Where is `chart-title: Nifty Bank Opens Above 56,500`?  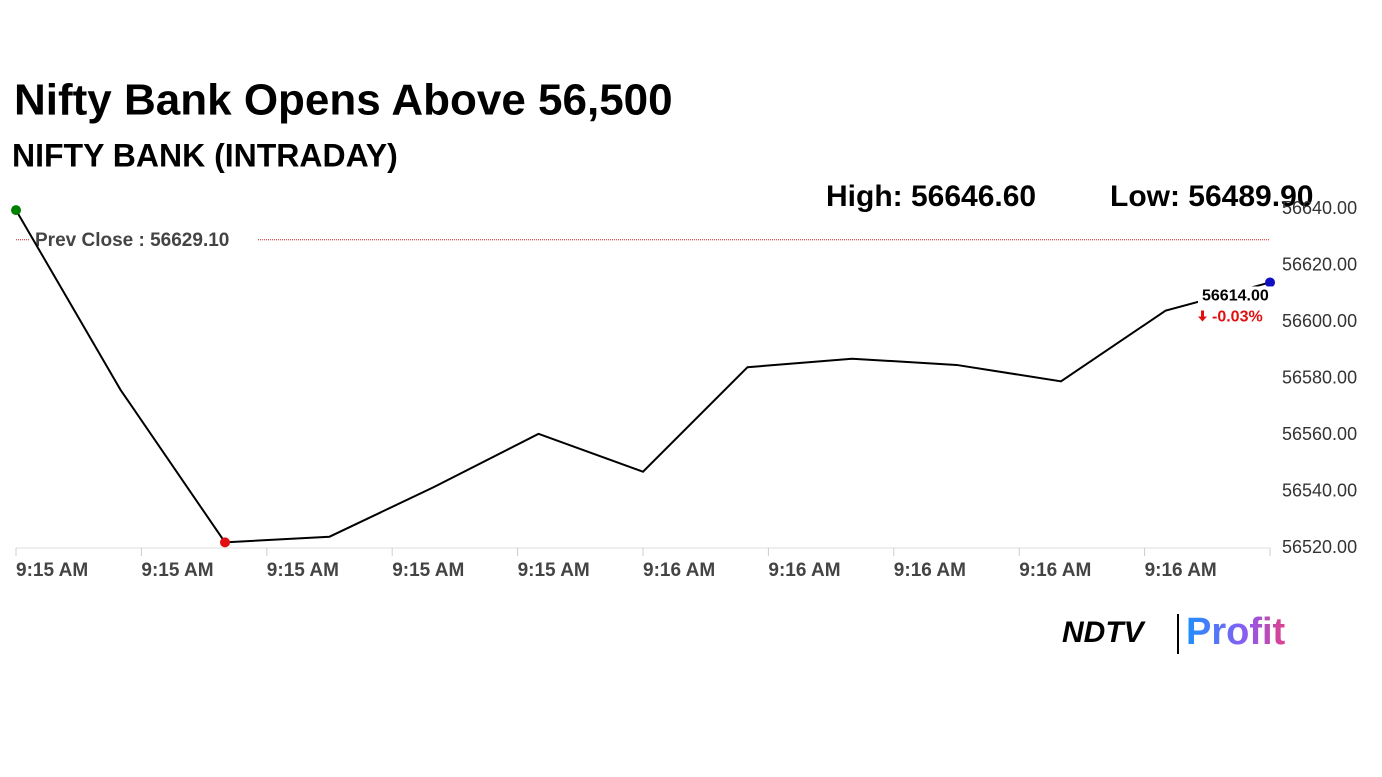 chart-title: Nifty Bank Opens Above 56,500 is located at coordinates (343, 100).